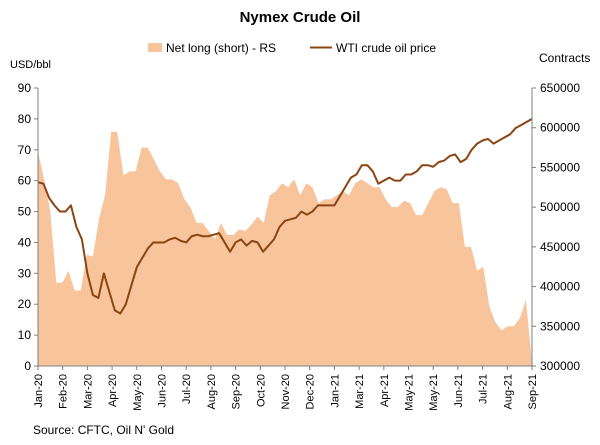 The height and width of the screenshot is (445, 600). What do you see at coordinates (39, 391) in the screenshot?
I see `x-tick-label: Jan-20` at bounding box center [39, 391].